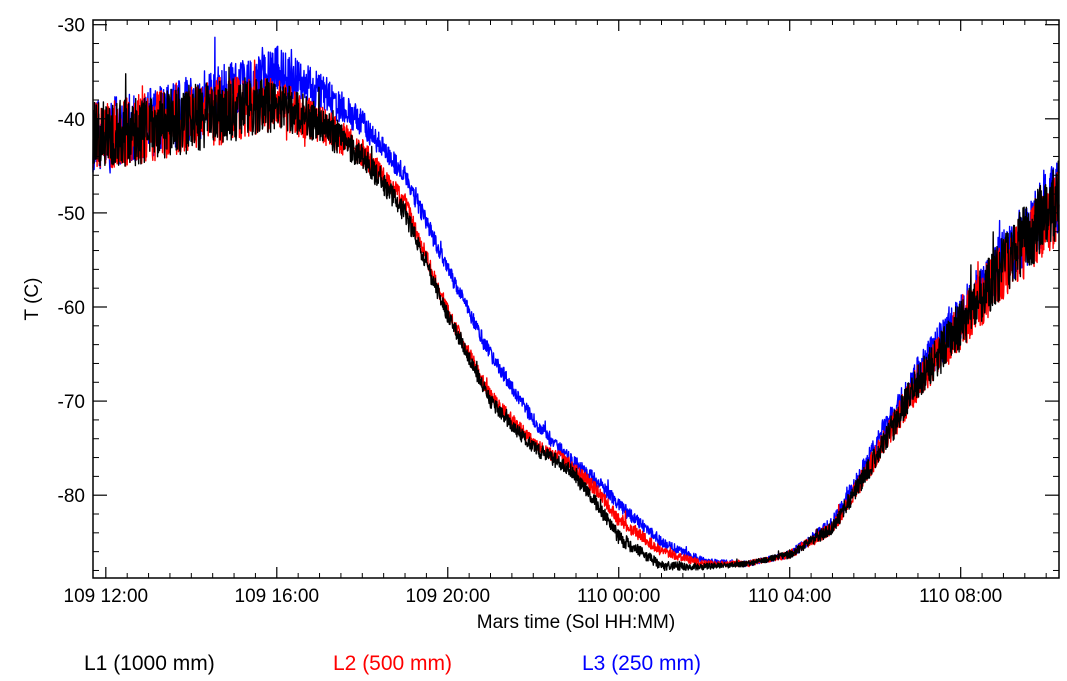 The image size is (1067, 681). What do you see at coordinates (71, 26) in the screenshot?
I see `y-tick-label: -30` at bounding box center [71, 26].